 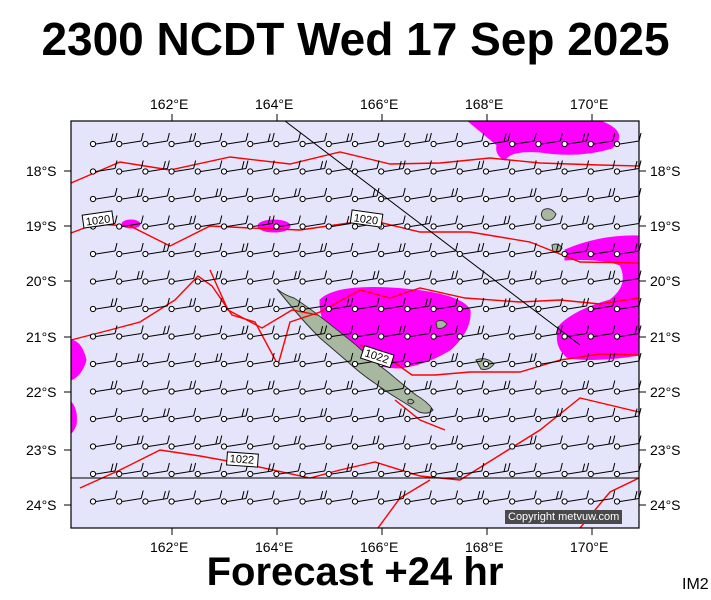 I want to click on latitude-label: 20°S, so click(x=665, y=281).